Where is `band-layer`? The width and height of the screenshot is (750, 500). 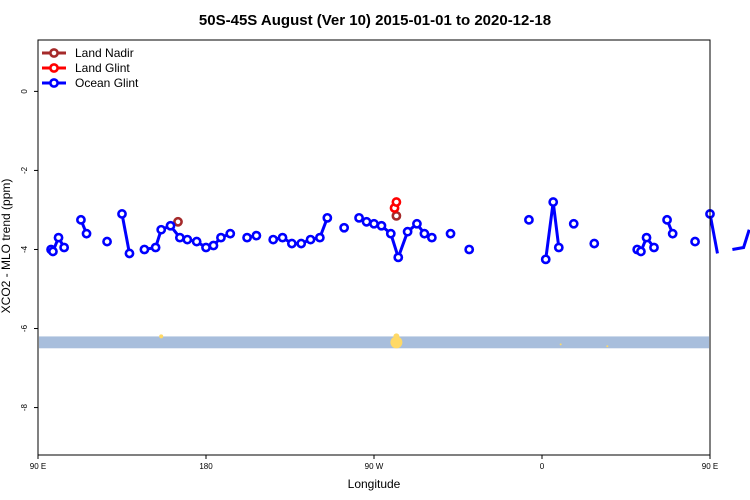
band-layer is located at coordinates (374, 342).